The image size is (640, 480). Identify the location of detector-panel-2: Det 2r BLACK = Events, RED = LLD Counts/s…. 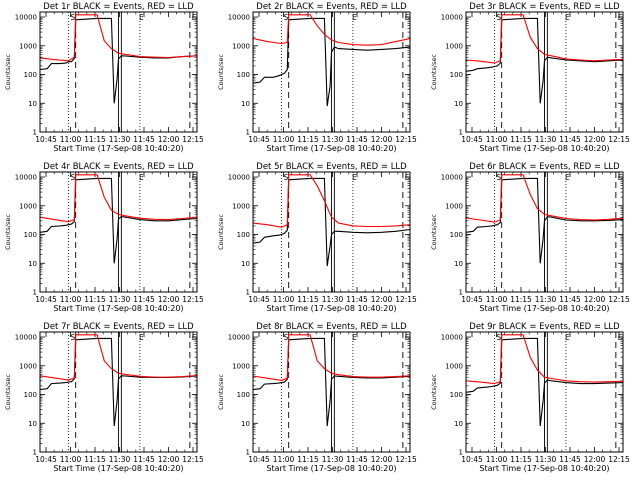
(317, 77).